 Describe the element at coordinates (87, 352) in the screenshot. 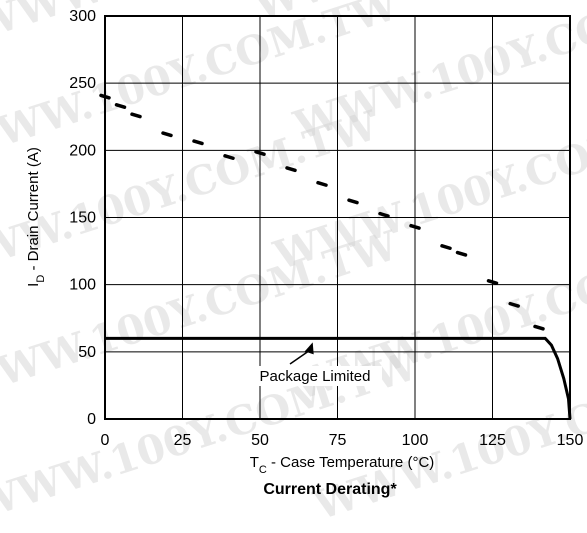

I see `y-tick-label: 50` at that location.